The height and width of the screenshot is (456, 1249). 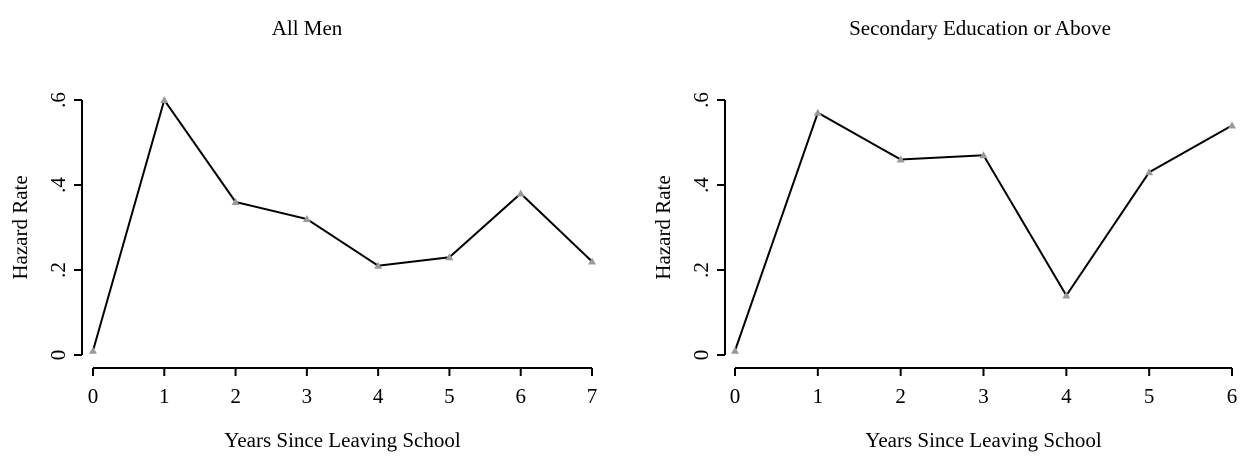 I want to click on chart-title: All Men, so click(x=307, y=28).